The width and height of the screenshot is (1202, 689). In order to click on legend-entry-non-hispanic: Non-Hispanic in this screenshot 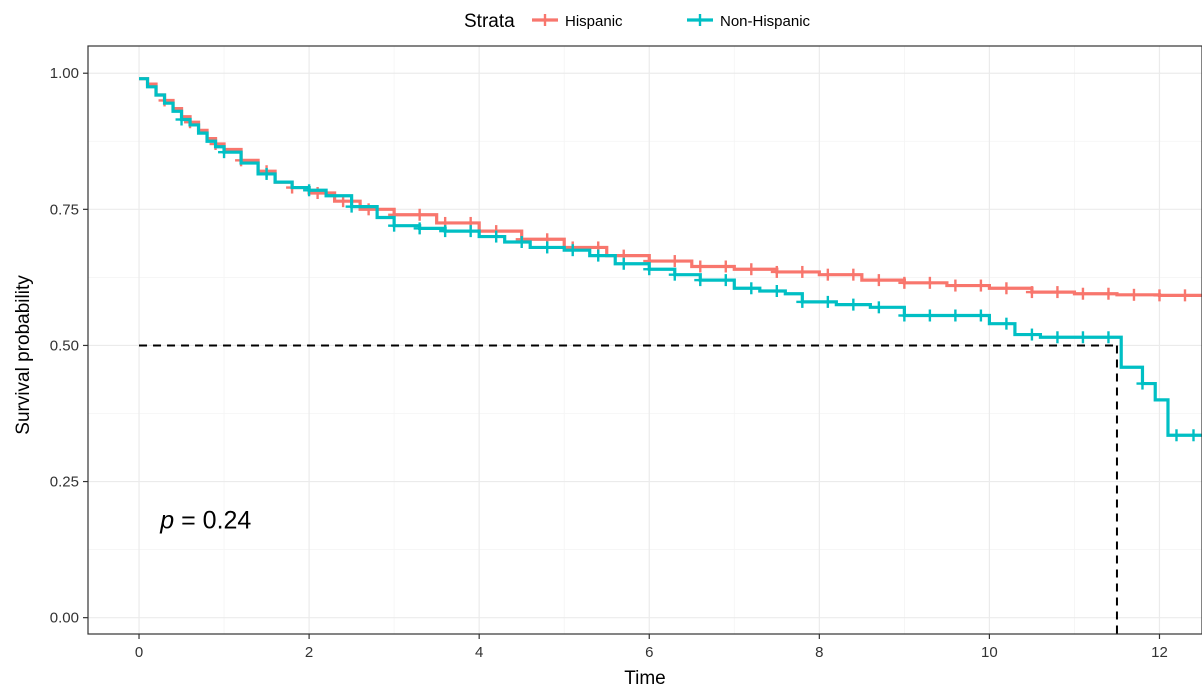, I will do `click(749, 21)`.